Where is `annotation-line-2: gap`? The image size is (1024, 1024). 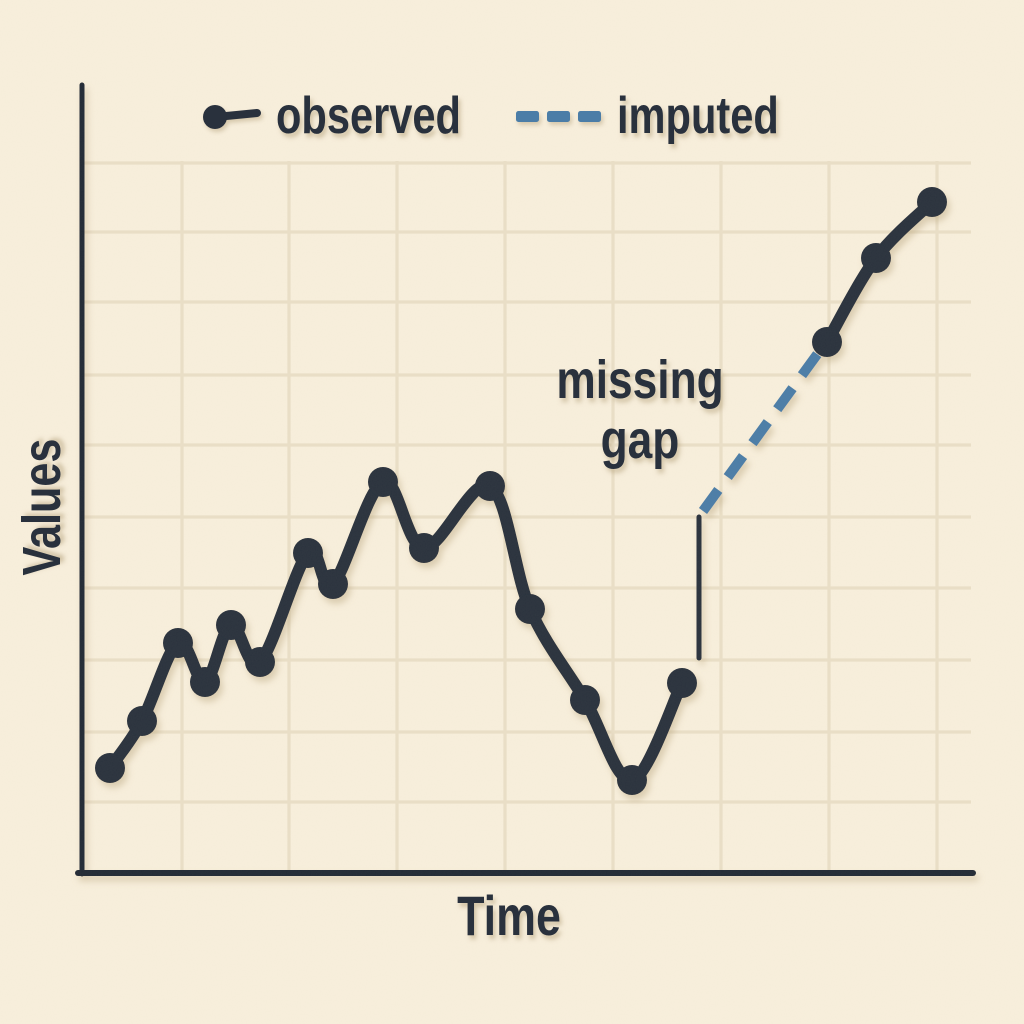 annotation-line-2: gap is located at coordinates (640, 440).